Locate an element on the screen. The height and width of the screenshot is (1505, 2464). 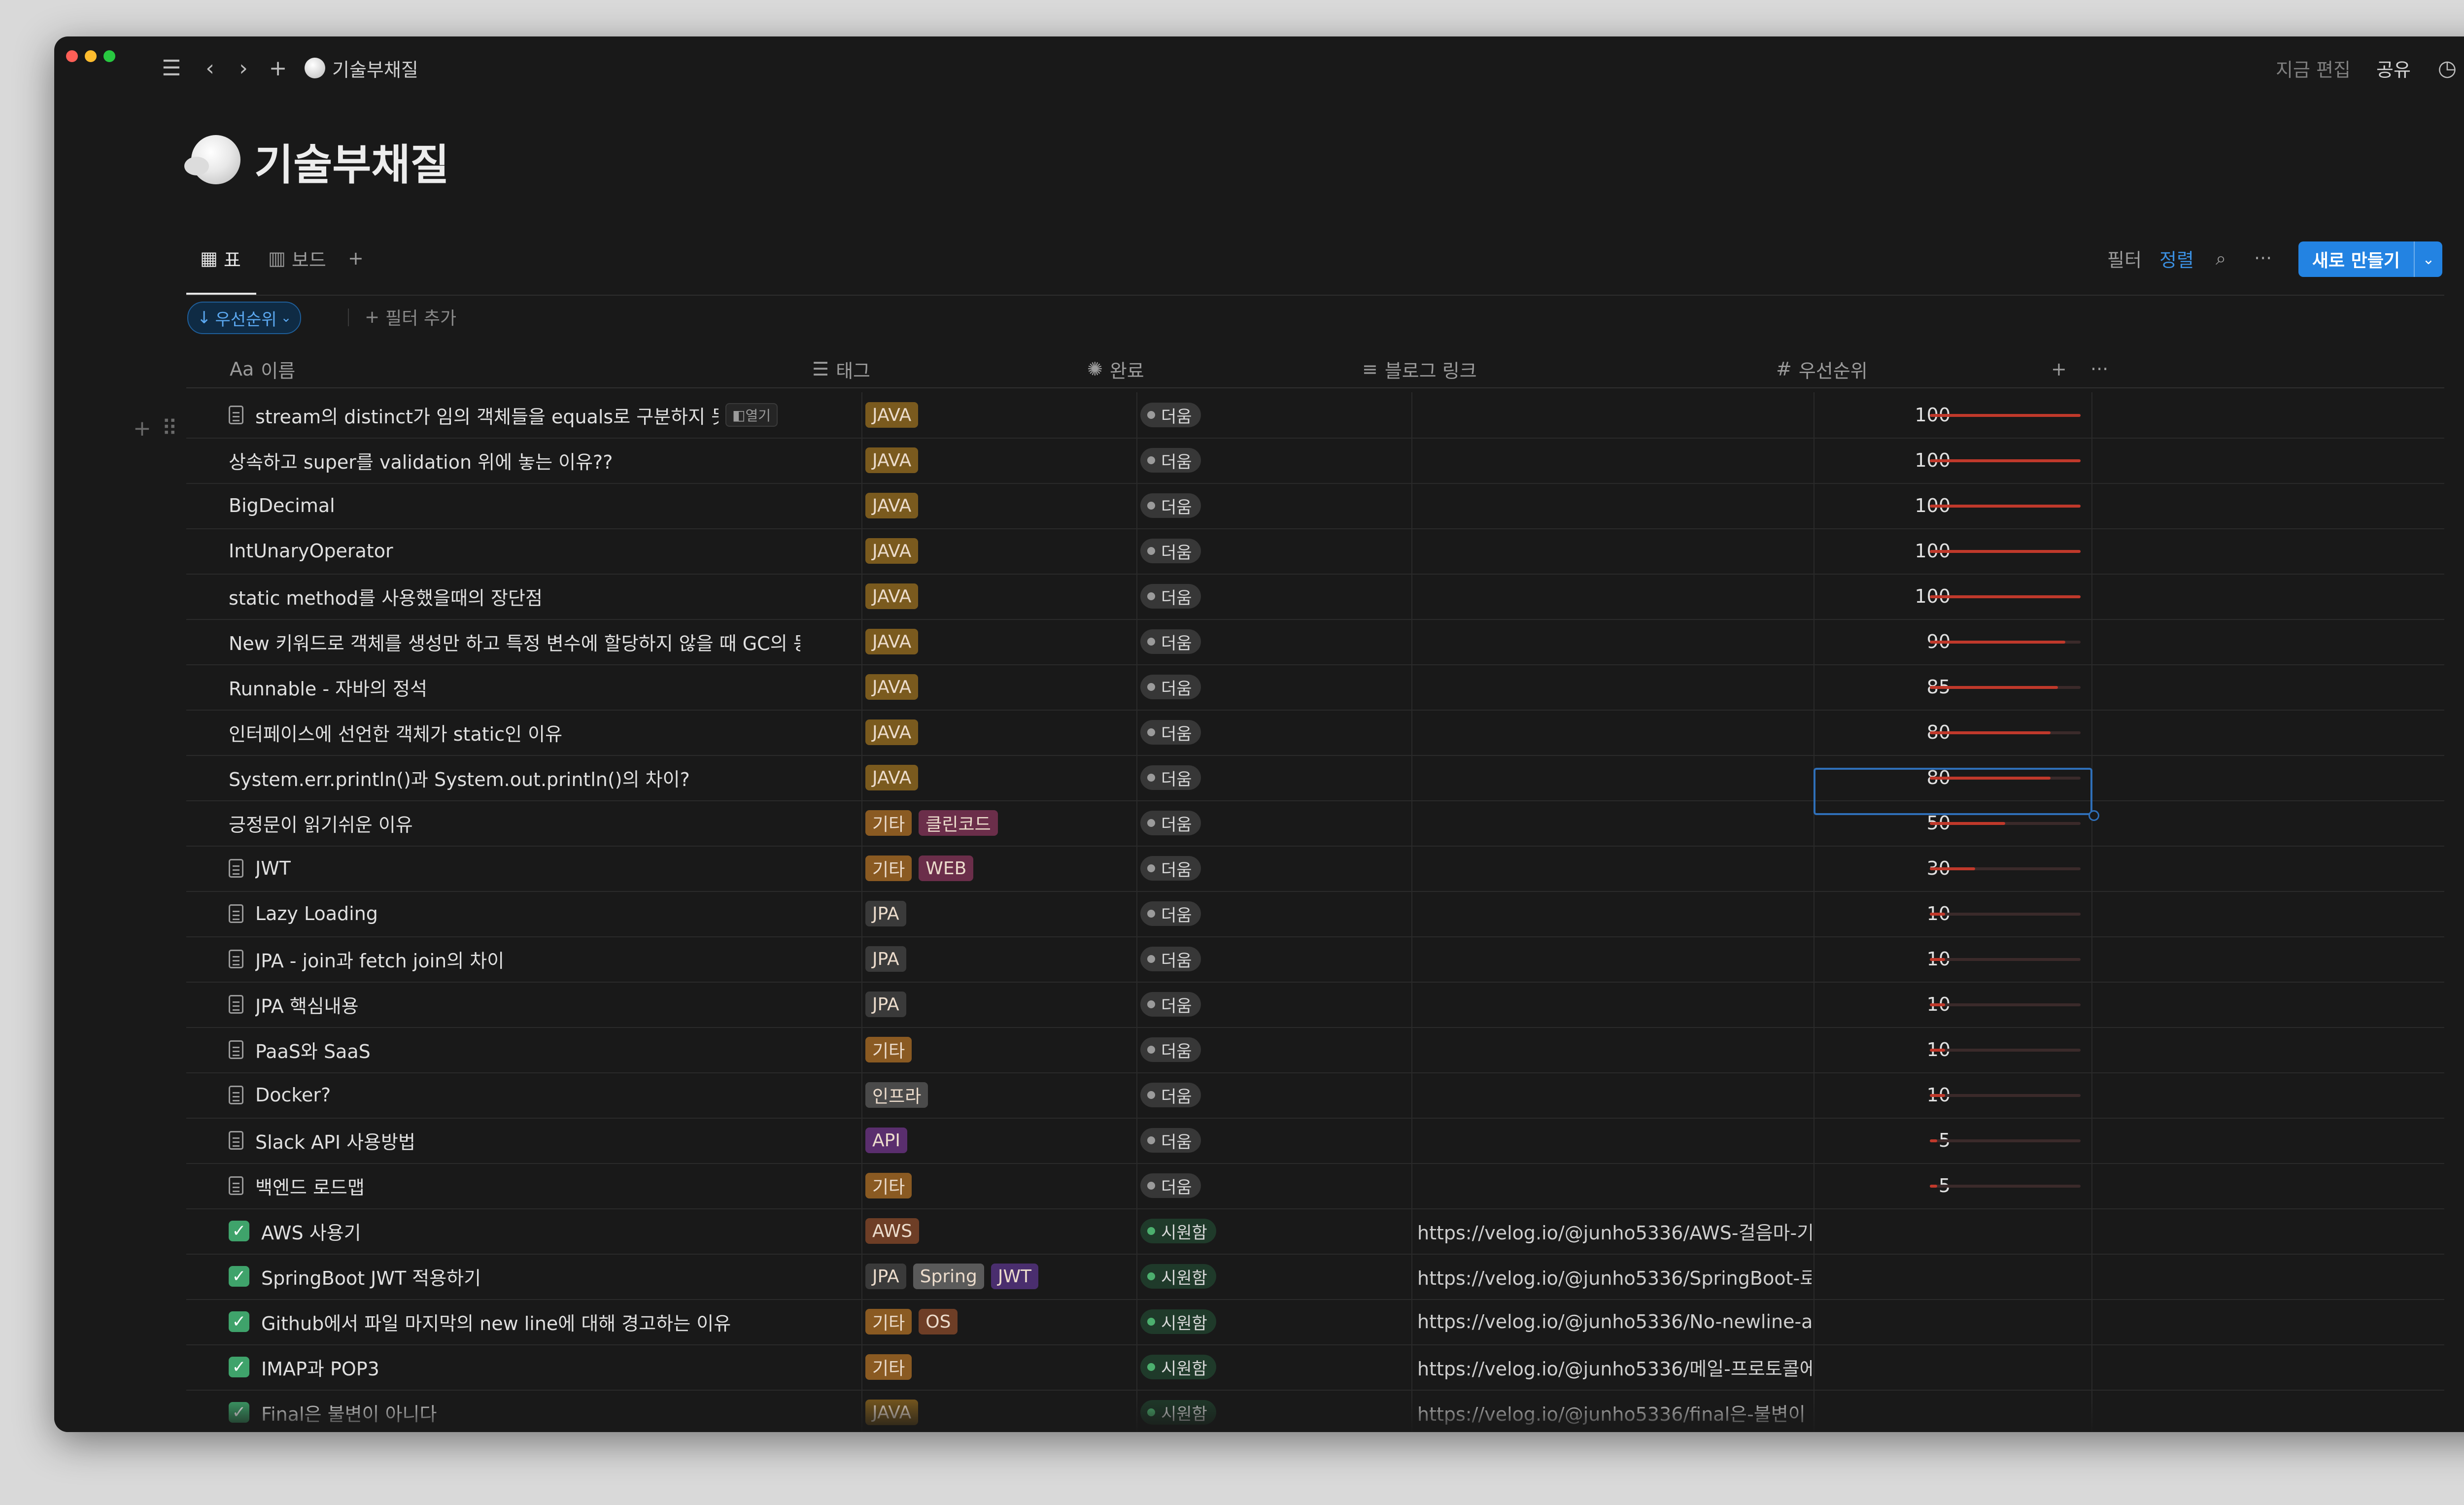
name-cell: JWT is located at coordinates (544, 868).